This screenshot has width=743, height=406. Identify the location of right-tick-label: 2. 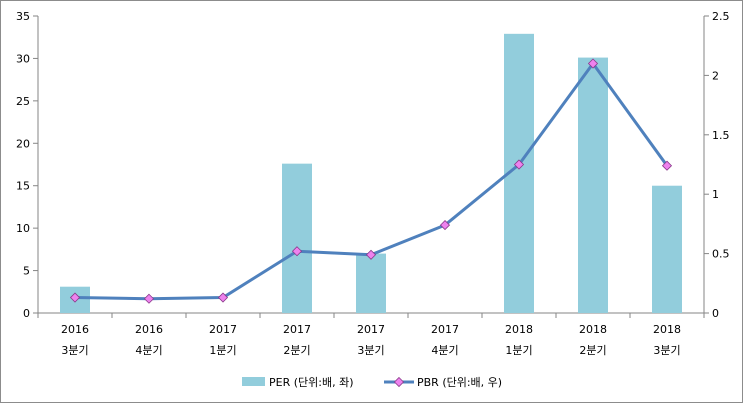
(715, 75).